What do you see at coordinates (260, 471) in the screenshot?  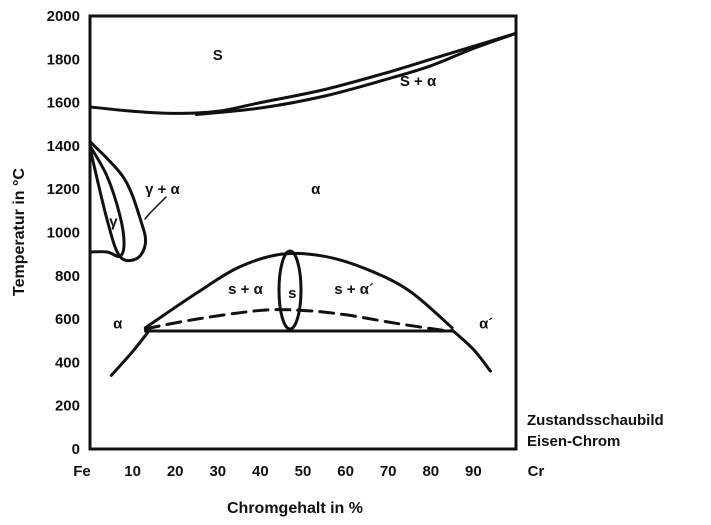 I see `x-tick-label: 40` at bounding box center [260, 471].